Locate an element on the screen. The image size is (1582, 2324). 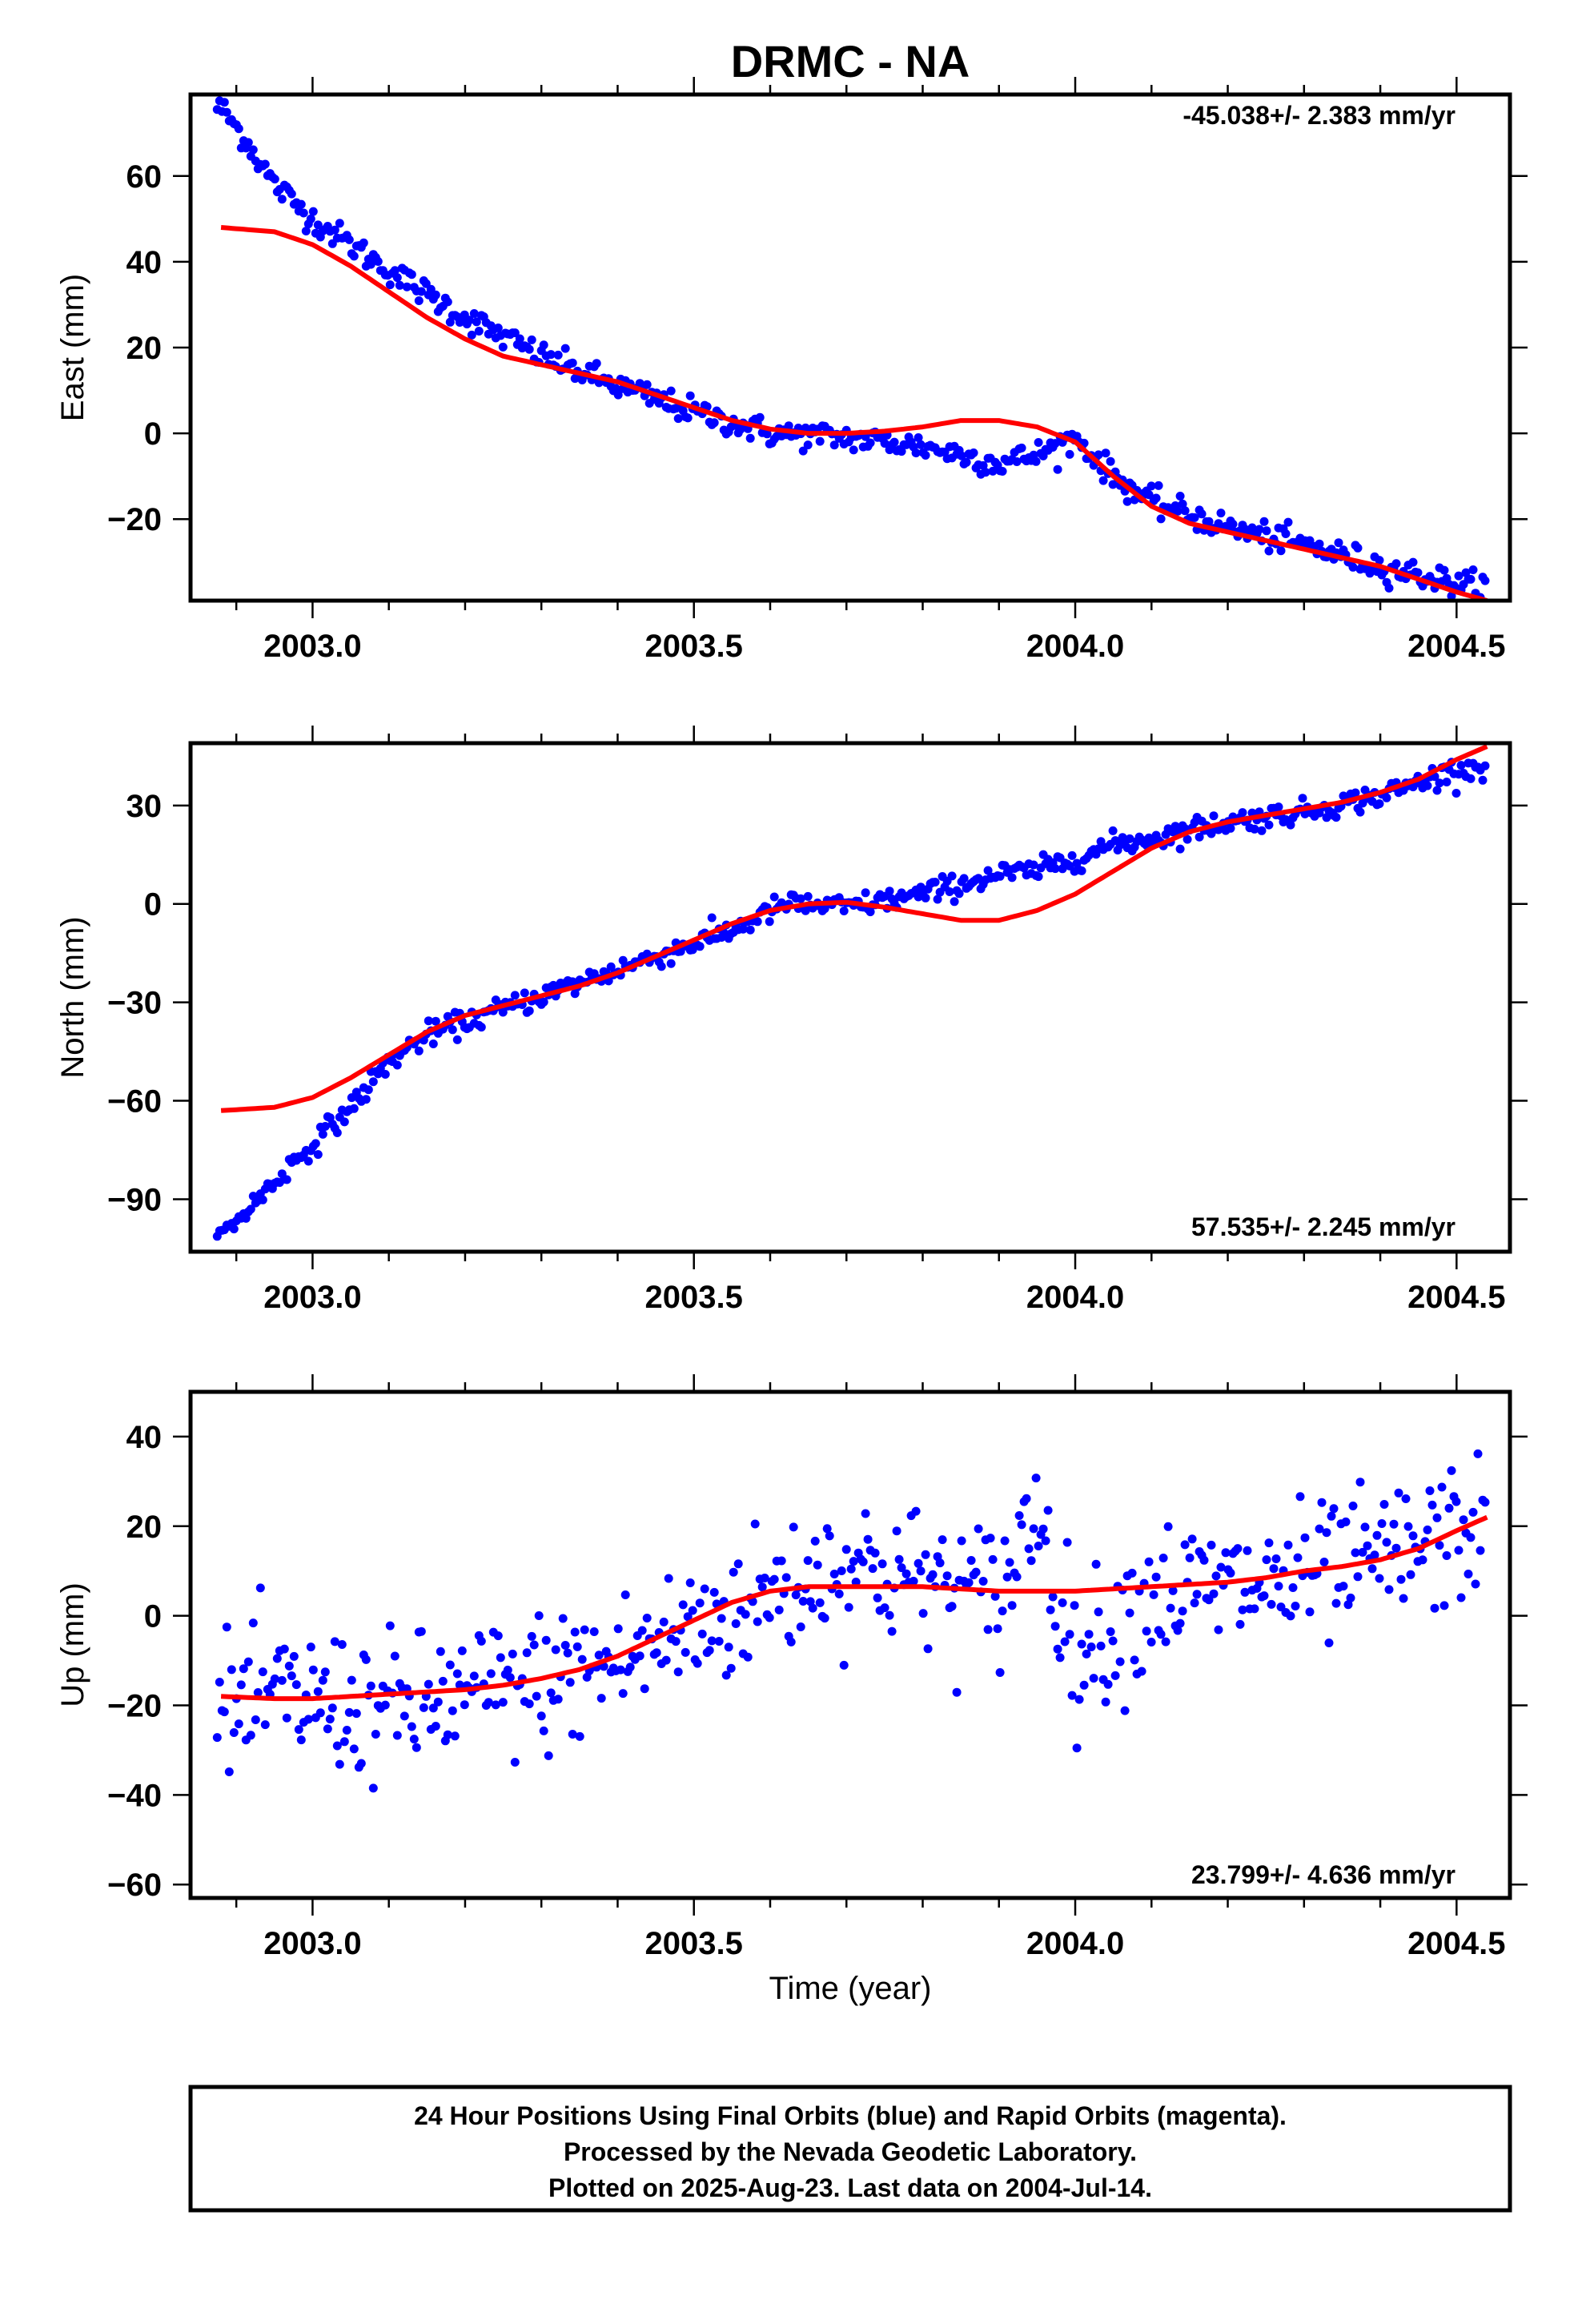
x-tick-label: 2003.5 is located at coordinates (694, 646).